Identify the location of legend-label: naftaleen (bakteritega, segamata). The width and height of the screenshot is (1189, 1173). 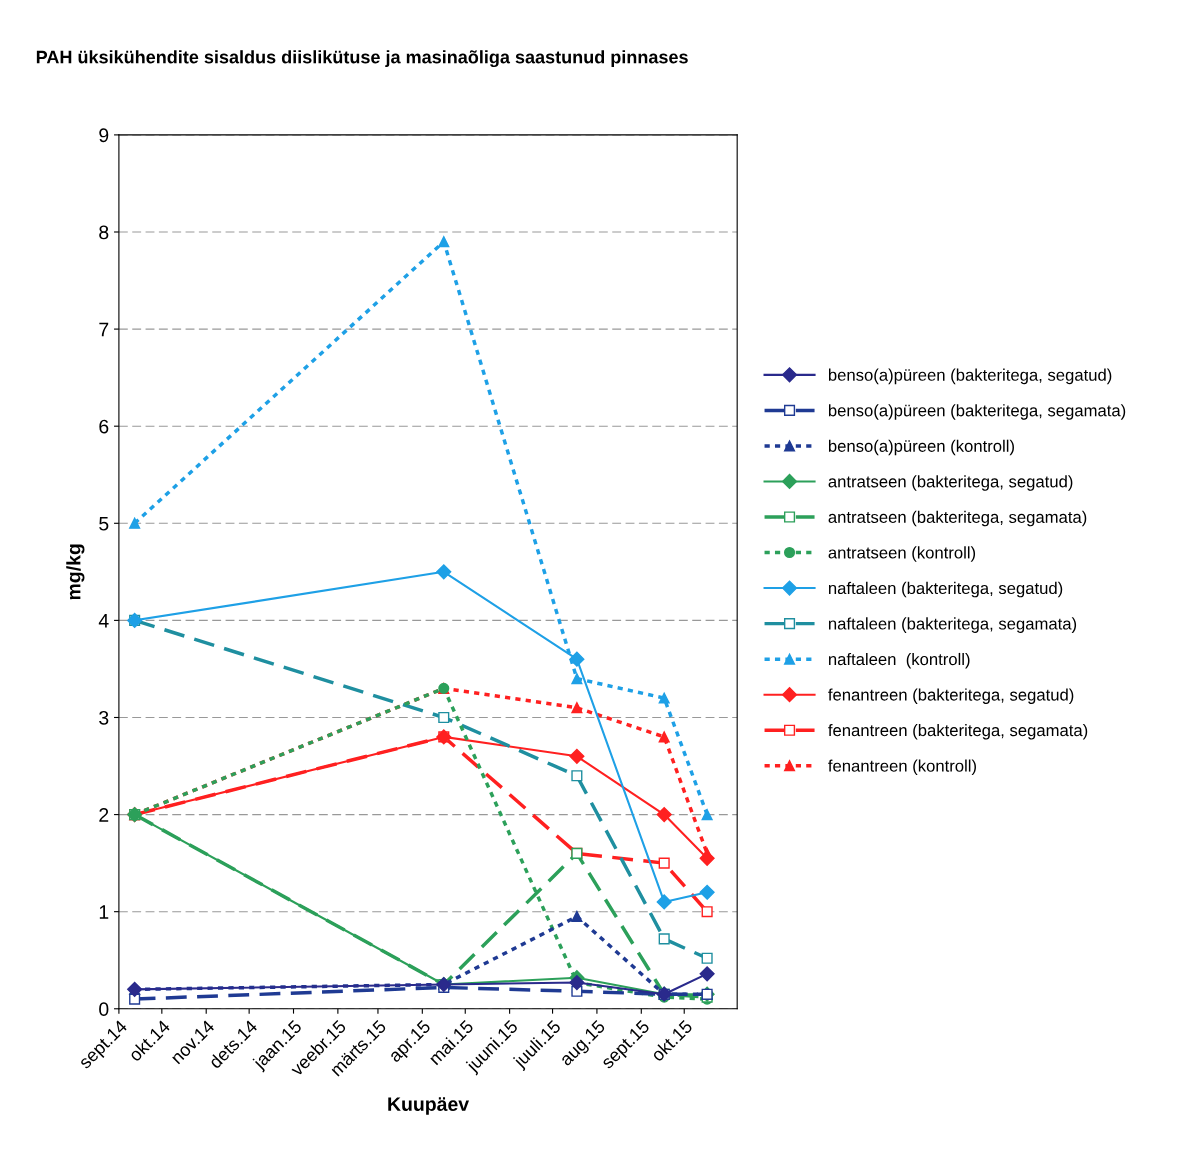
(952, 625).